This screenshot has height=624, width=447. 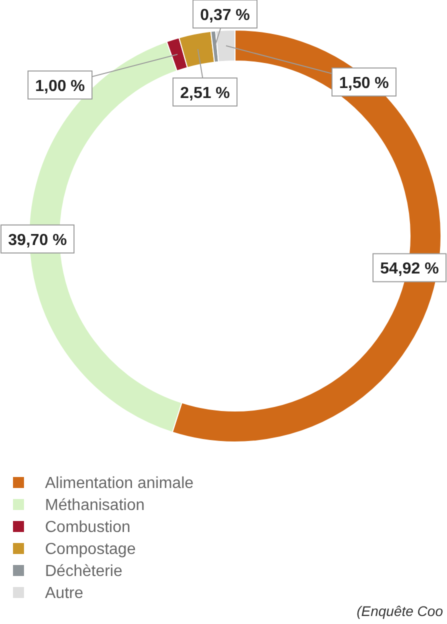 I want to click on legend-label: Méthanisation, so click(x=95, y=505).